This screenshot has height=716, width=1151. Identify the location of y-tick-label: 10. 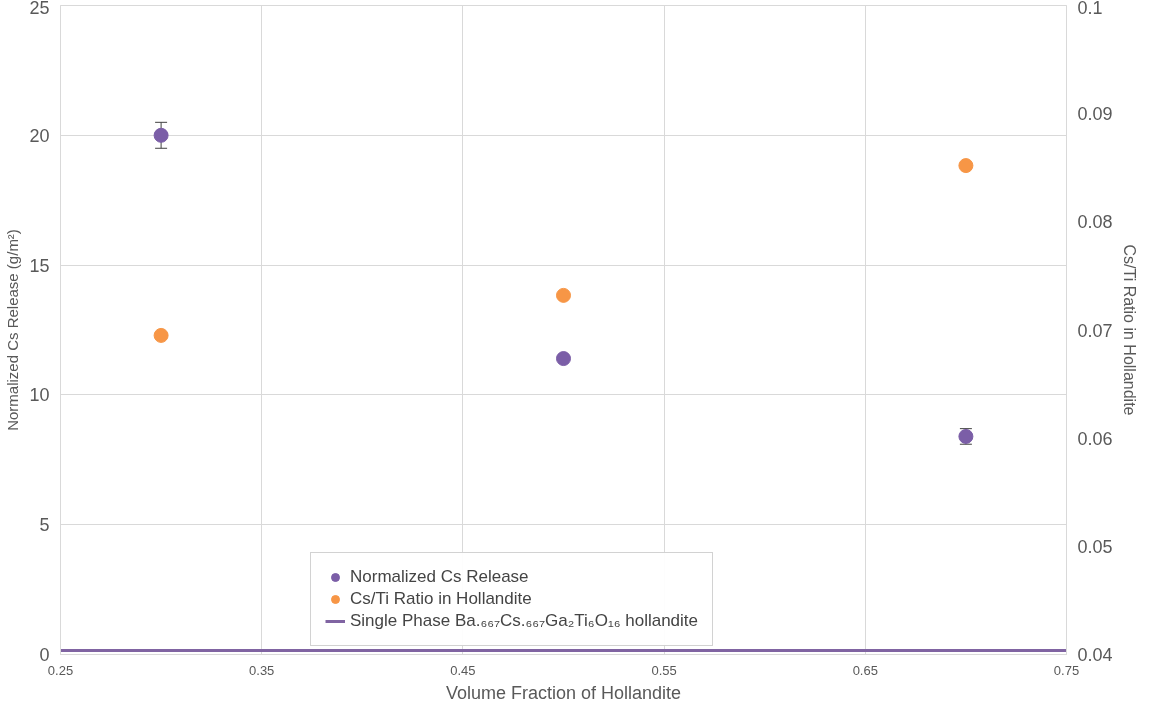
(39, 395).